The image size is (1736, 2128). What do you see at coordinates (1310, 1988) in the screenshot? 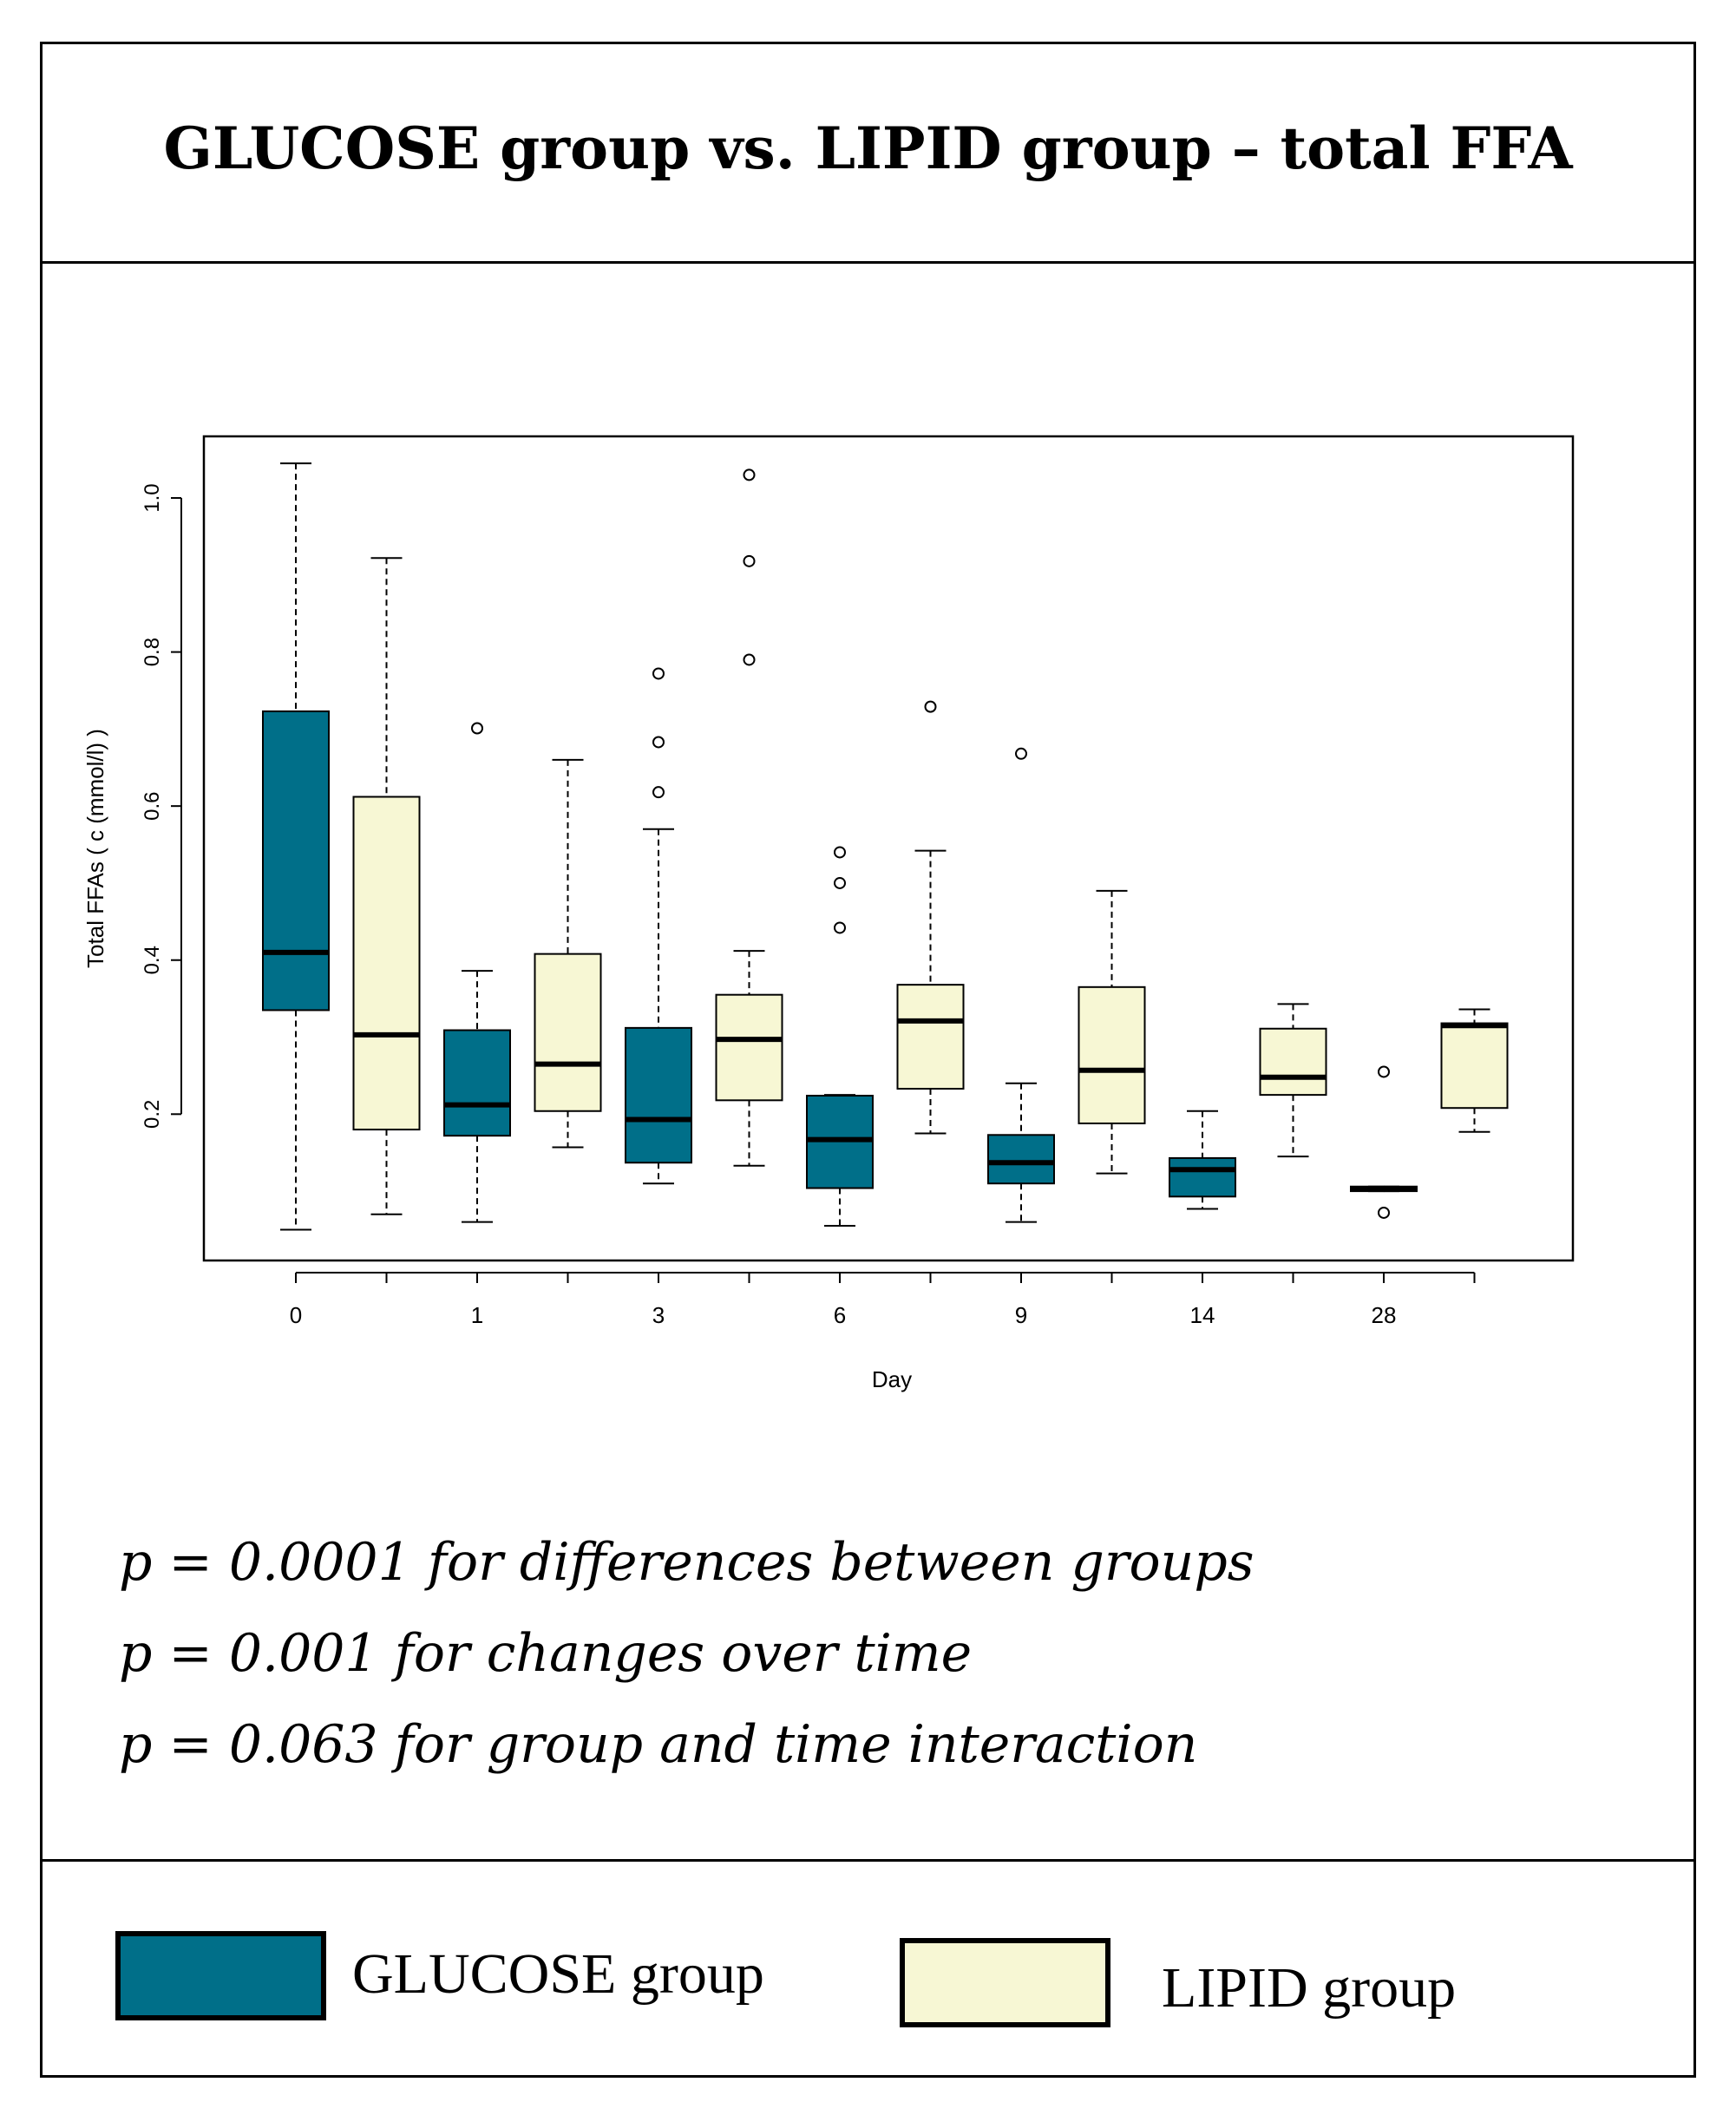
I see `legend-label-lipid: LIPID group` at bounding box center [1310, 1988].